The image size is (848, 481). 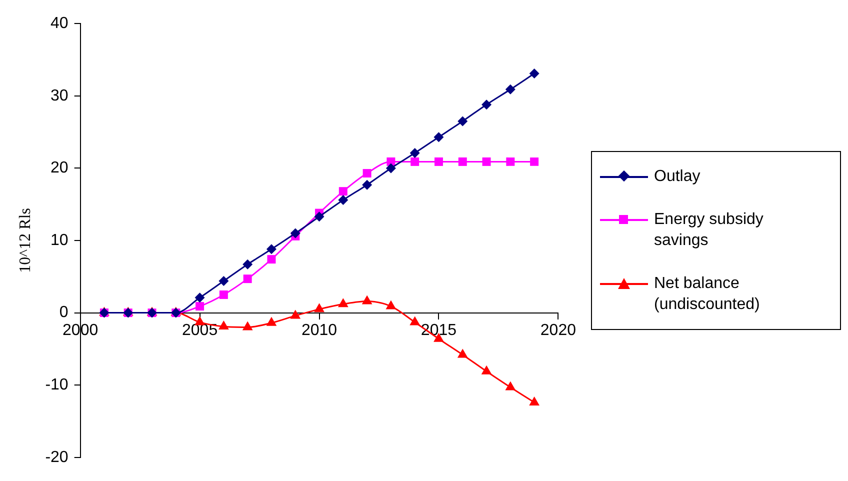 I want to click on x-tick-label: 2010, so click(x=319, y=330).